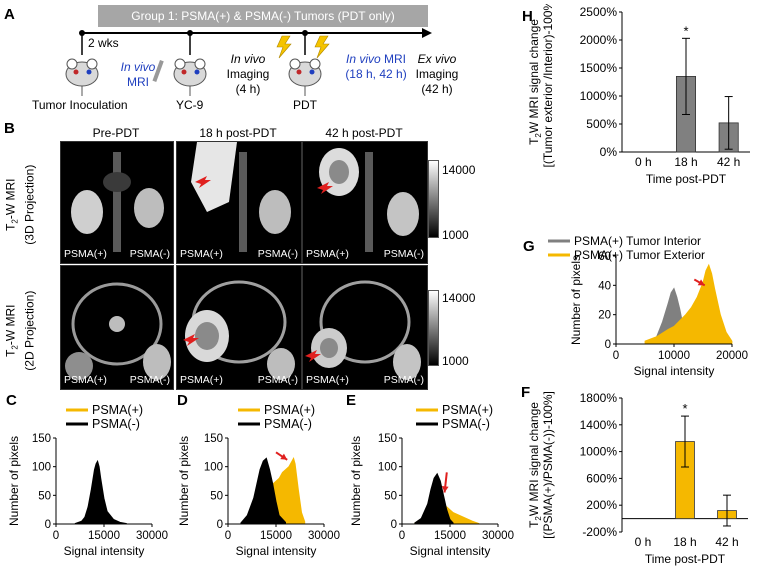  What do you see at coordinates (138, 67) in the screenshot?
I see `timeline-mri-italic: In vivo` at bounding box center [138, 67].